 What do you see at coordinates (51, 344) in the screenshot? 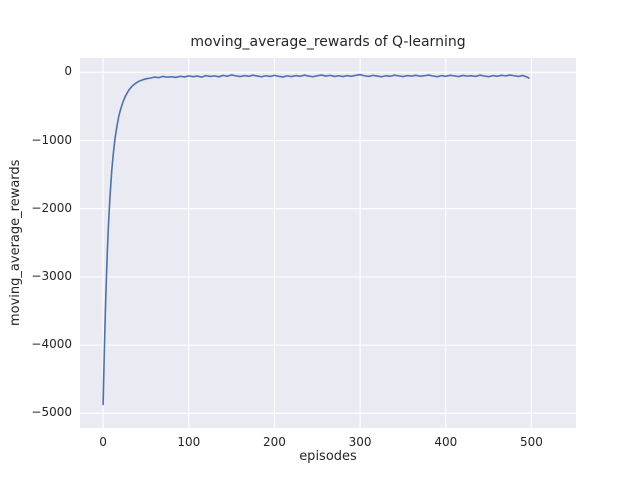
I see `y-tick-label: −4000` at bounding box center [51, 344].